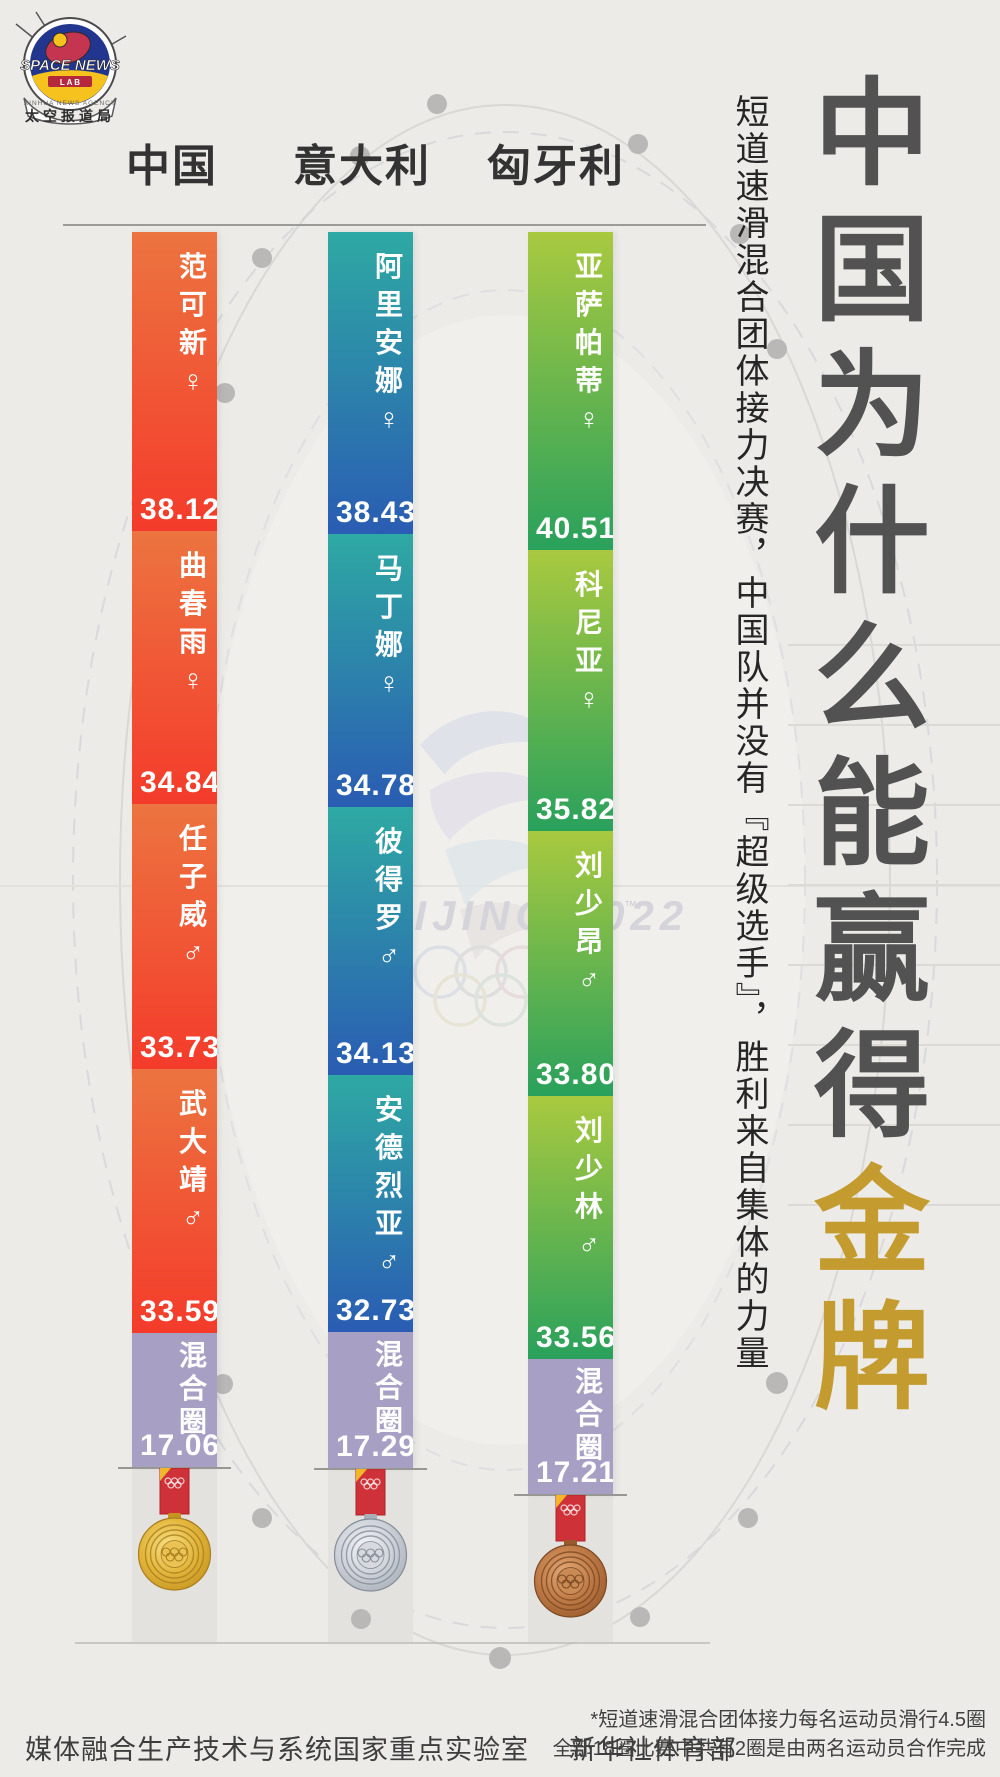  Describe the element at coordinates (389, 627) in the screenshot. I see `athlete-name: 马丁娜 ♀` at that location.